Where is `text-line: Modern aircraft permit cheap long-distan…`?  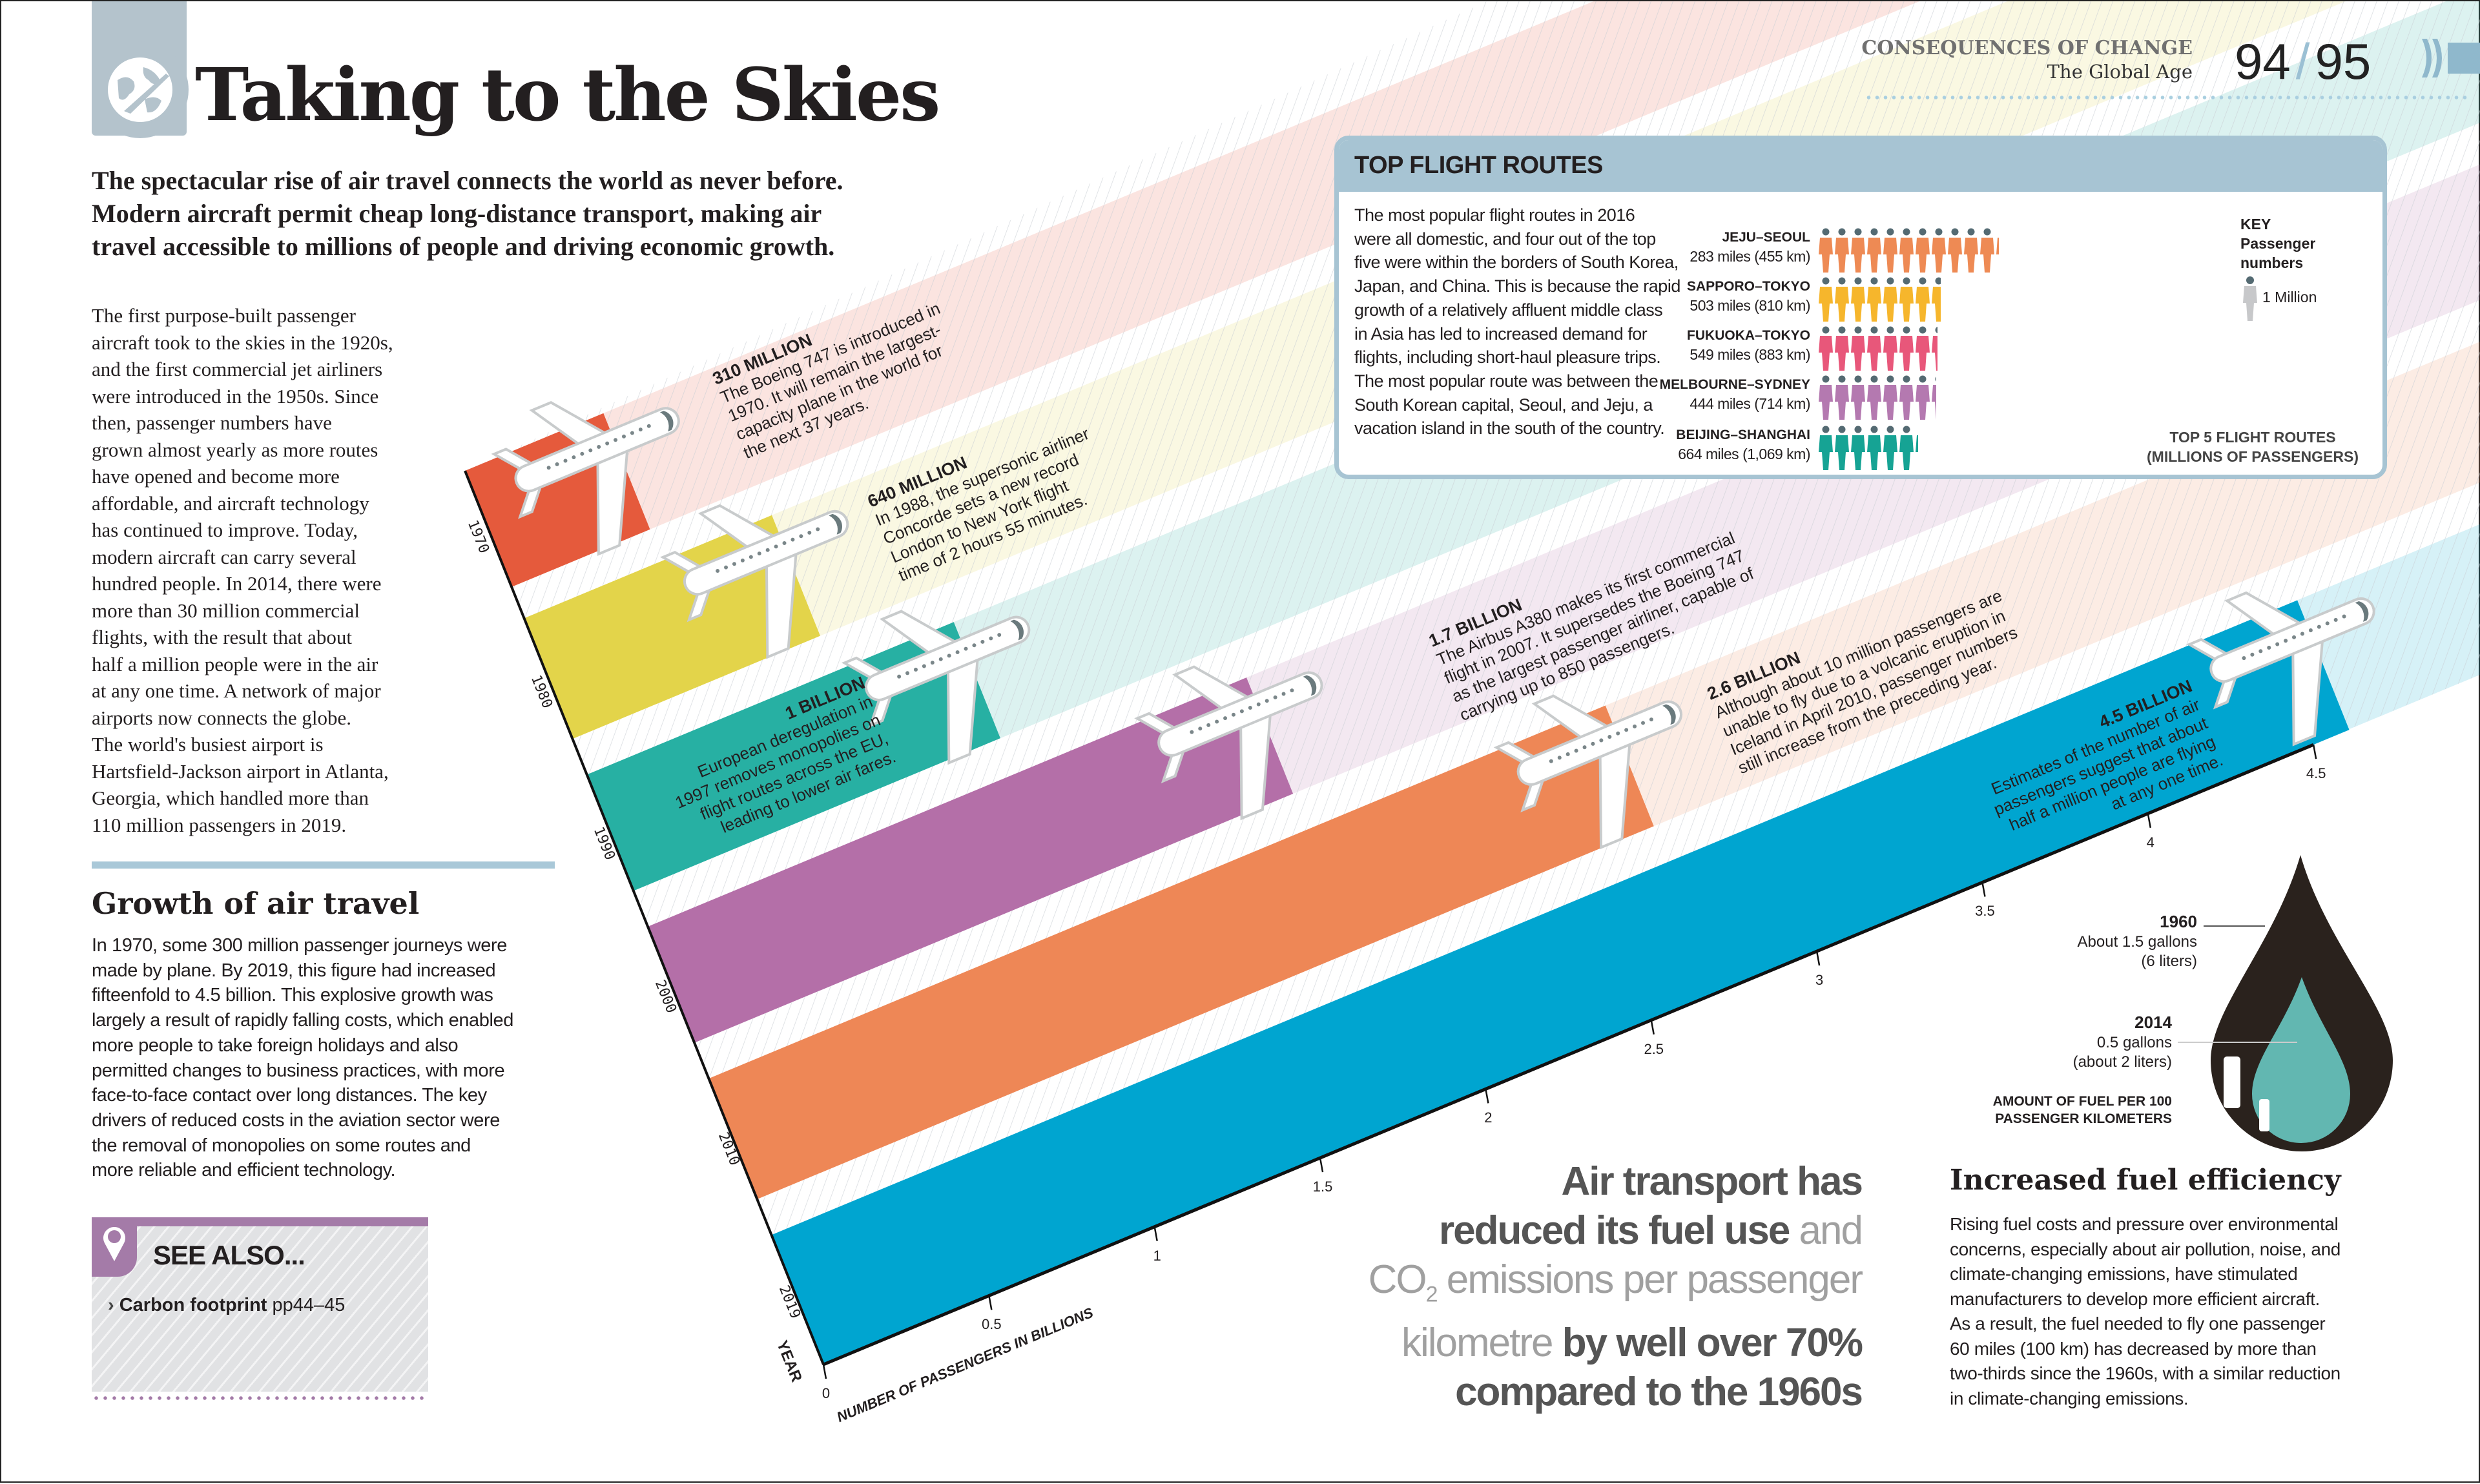 text-line: Modern aircraft permit cheap long-distan… is located at coordinates (457, 213).